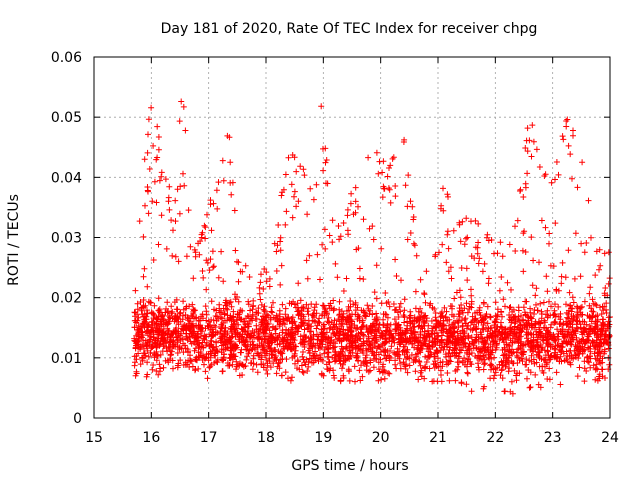 The image size is (640, 480). What do you see at coordinates (66, 359) in the screenshot?
I see `y-tick-label: 0.01` at bounding box center [66, 359].